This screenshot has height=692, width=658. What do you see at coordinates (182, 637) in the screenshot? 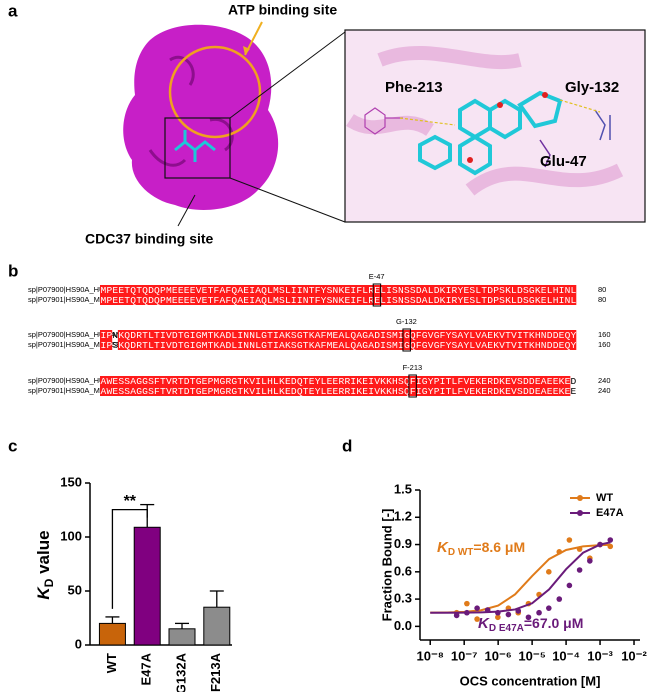
I see `bar` at bounding box center [182, 637].